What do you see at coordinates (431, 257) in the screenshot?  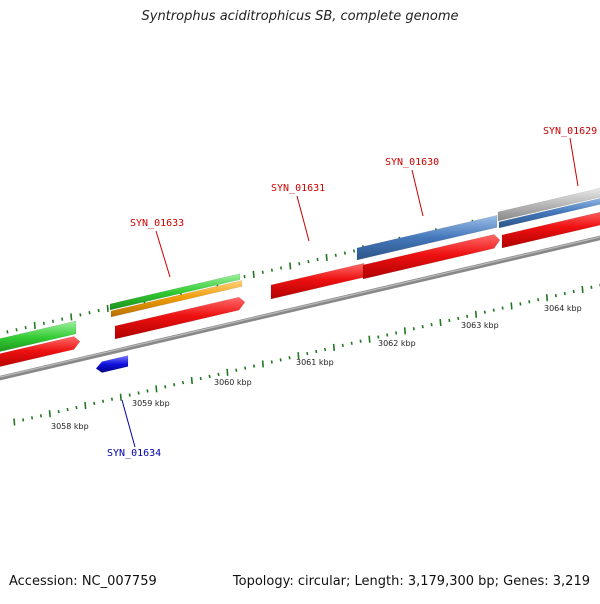 I see `cds-feature-syn01630` at bounding box center [431, 257].